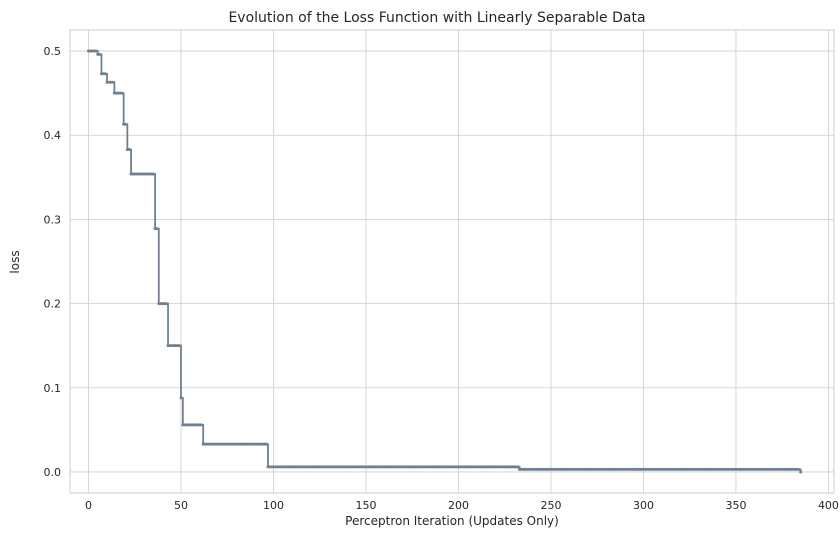  What do you see at coordinates (53, 388) in the screenshot?
I see `y-tick-label-1: 0.1` at bounding box center [53, 388].